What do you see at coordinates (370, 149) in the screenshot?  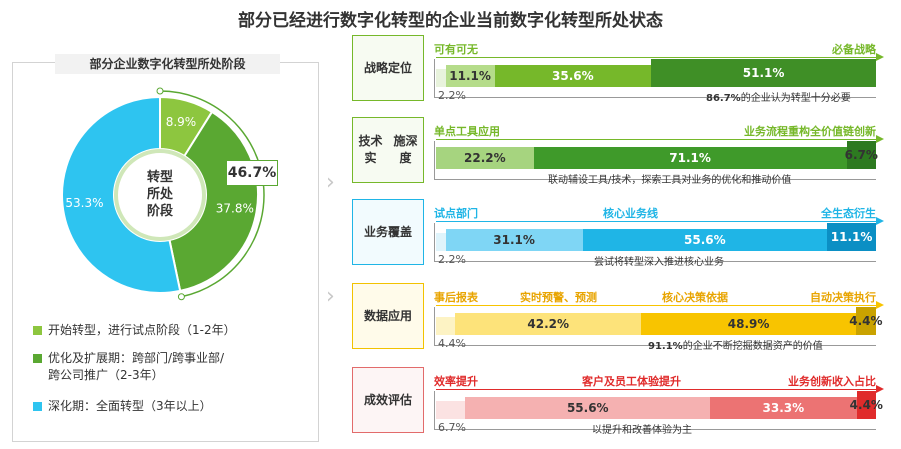 I see `row-label-line: 技术实` at bounding box center [370, 149].